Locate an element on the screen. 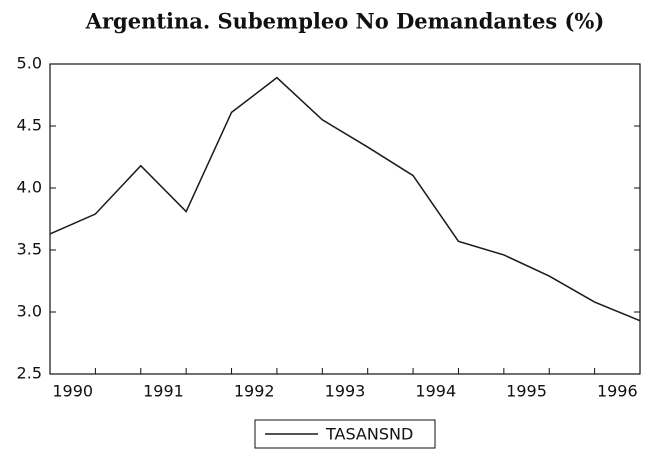 Image resolution: width=647 pixels, height=454 pixels. x-tick-label: 1993 is located at coordinates (345, 391).